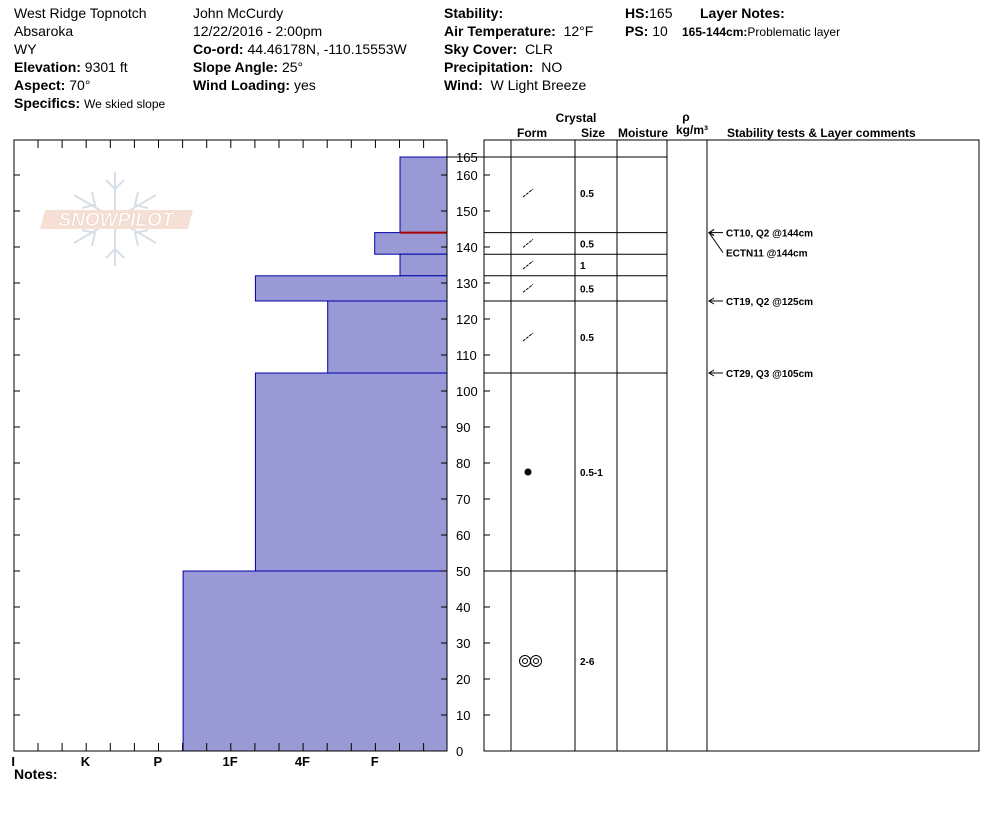 The width and height of the screenshot is (994, 840). Describe the element at coordinates (463, 715) in the screenshot. I see `y-tick-label: 10` at that location.